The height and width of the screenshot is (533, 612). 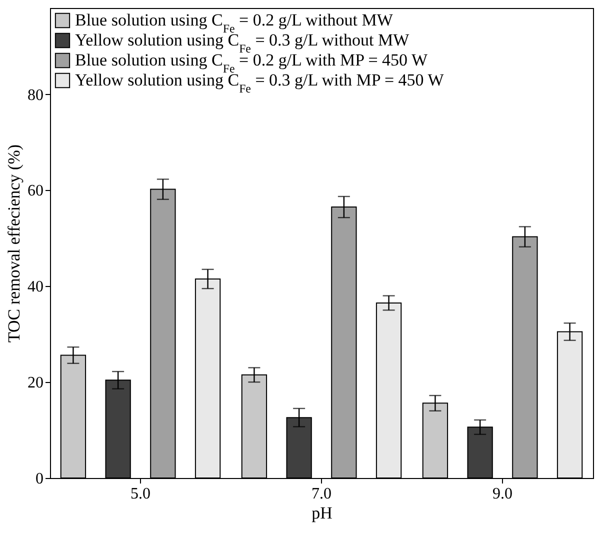 What do you see at coordinates (36, 383) in the screenshot?
I see `y-tick-label: 20` at bounding box center [36, 383].